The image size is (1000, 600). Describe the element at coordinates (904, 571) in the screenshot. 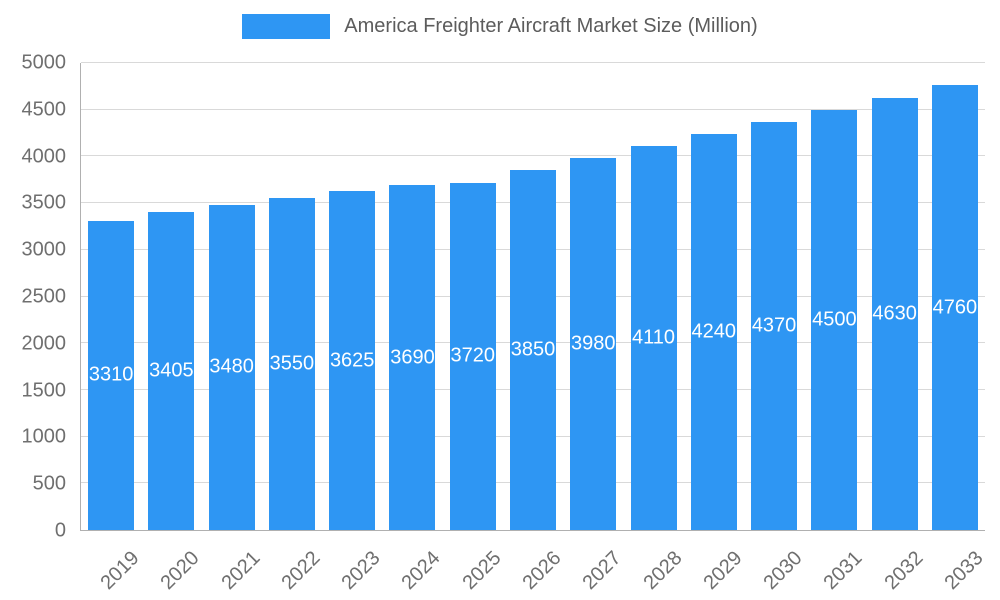

I see `x-tick-label: 2032` at that location.